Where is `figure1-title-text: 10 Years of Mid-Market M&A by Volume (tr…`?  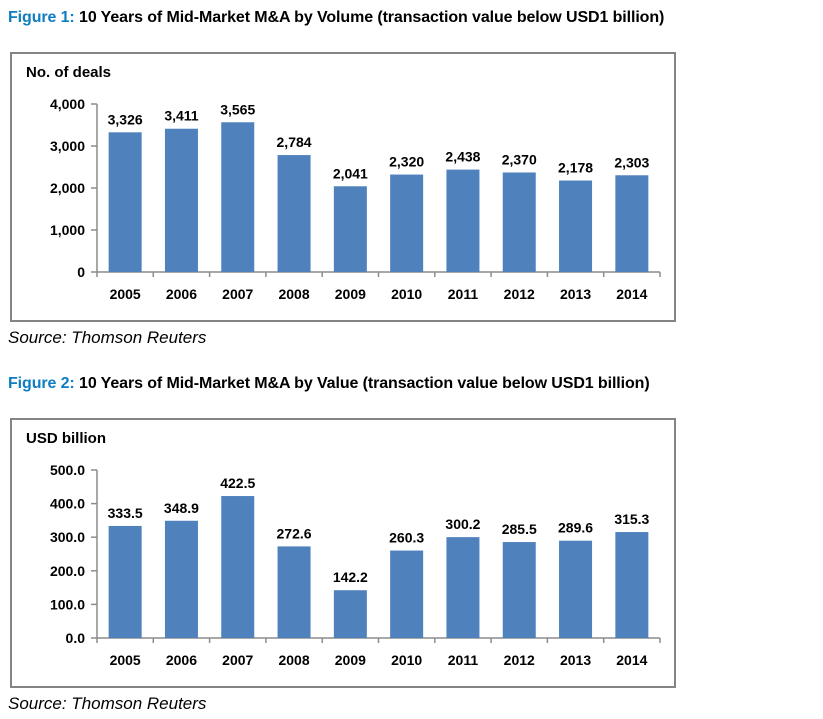
figure1-title-text: 10 Years of Mid-Market M&A by Volume (tr… is located at coordinates (372, 17).